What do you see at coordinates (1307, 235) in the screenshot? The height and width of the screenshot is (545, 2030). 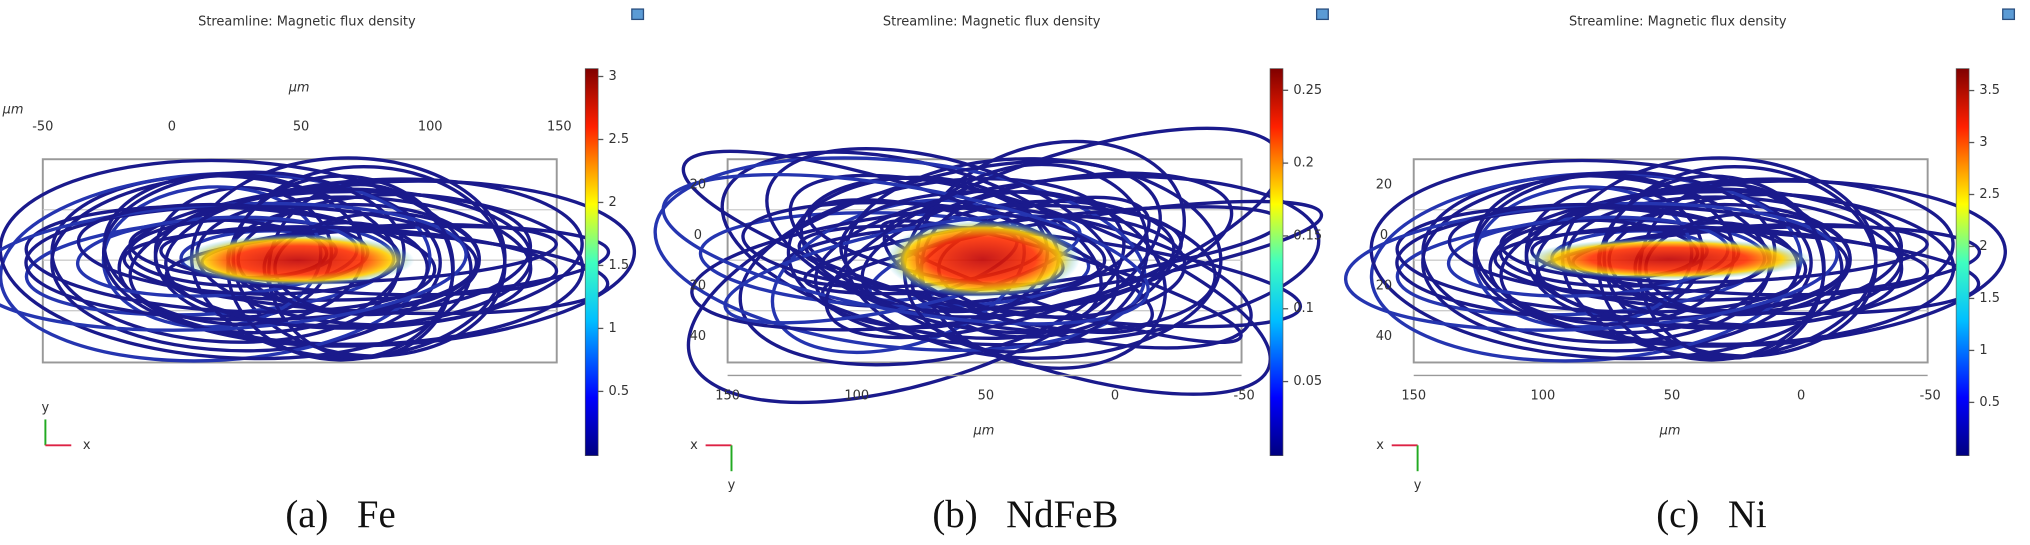 I see `colorbar-tick-label: 0.15` at bounding box center [1307, 235].